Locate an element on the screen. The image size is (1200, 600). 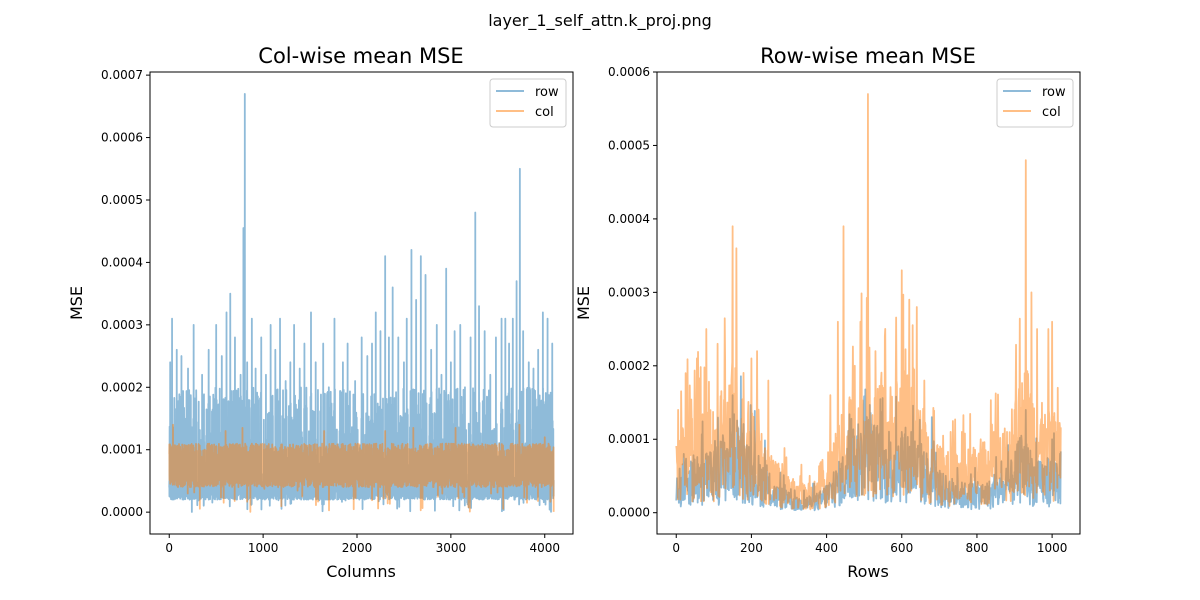
row-wise-ytick-label: 0.0000 is located at coordinates (629, 513).